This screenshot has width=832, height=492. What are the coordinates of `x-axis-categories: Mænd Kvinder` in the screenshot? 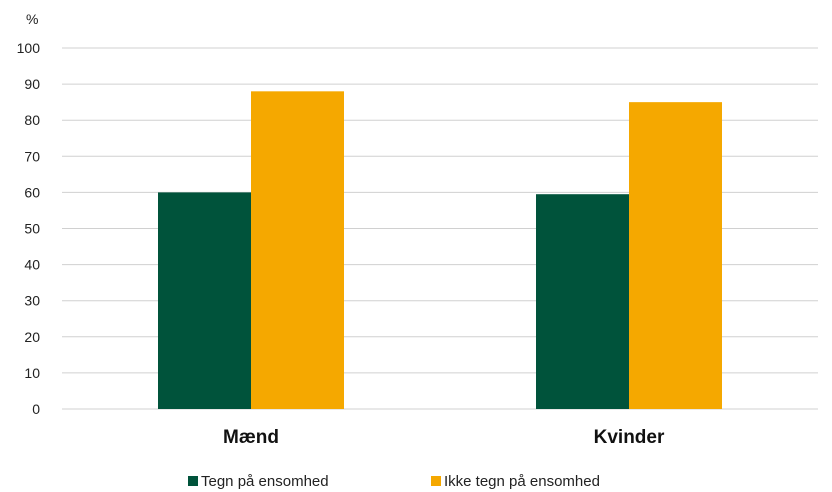 It's located at (444, 437).